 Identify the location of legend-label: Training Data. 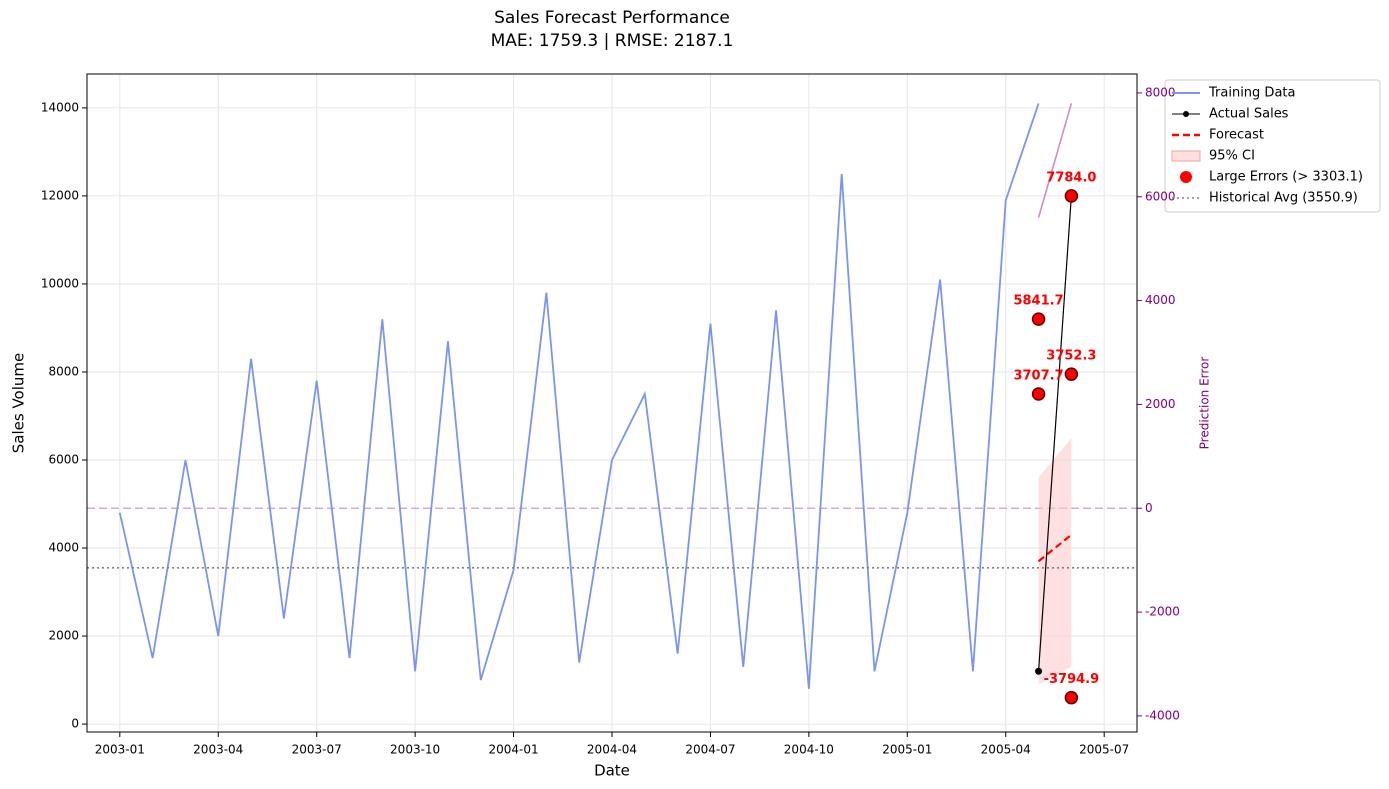
(1251, 93).